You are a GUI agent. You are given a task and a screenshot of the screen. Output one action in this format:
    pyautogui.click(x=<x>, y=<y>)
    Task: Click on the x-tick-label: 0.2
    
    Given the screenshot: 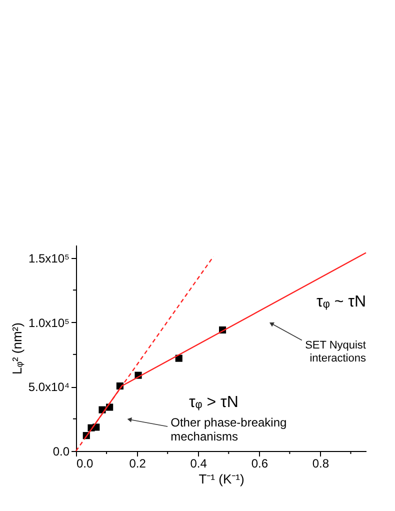 What is the action you would take?
    pyautogui.click(x=137, y=463)
    